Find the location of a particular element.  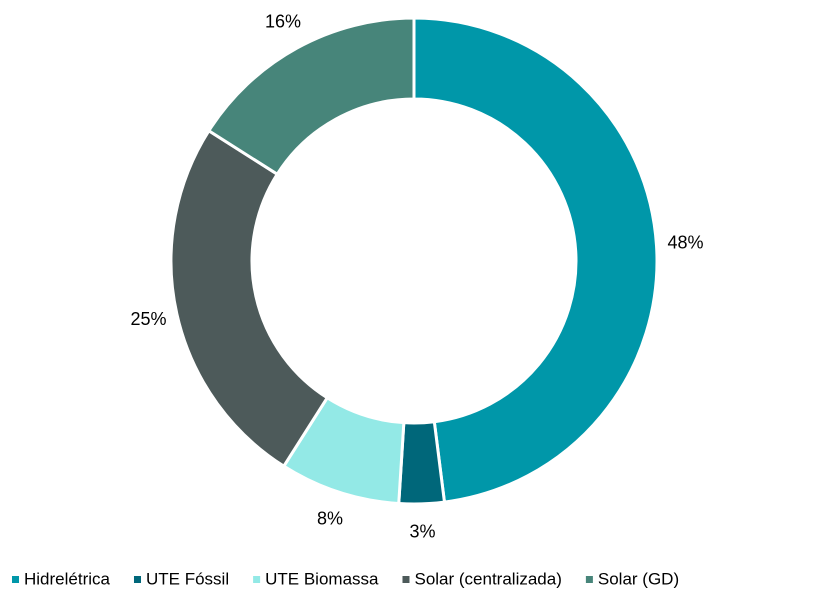

data-label: 3% is located at coordinates (423, 532).